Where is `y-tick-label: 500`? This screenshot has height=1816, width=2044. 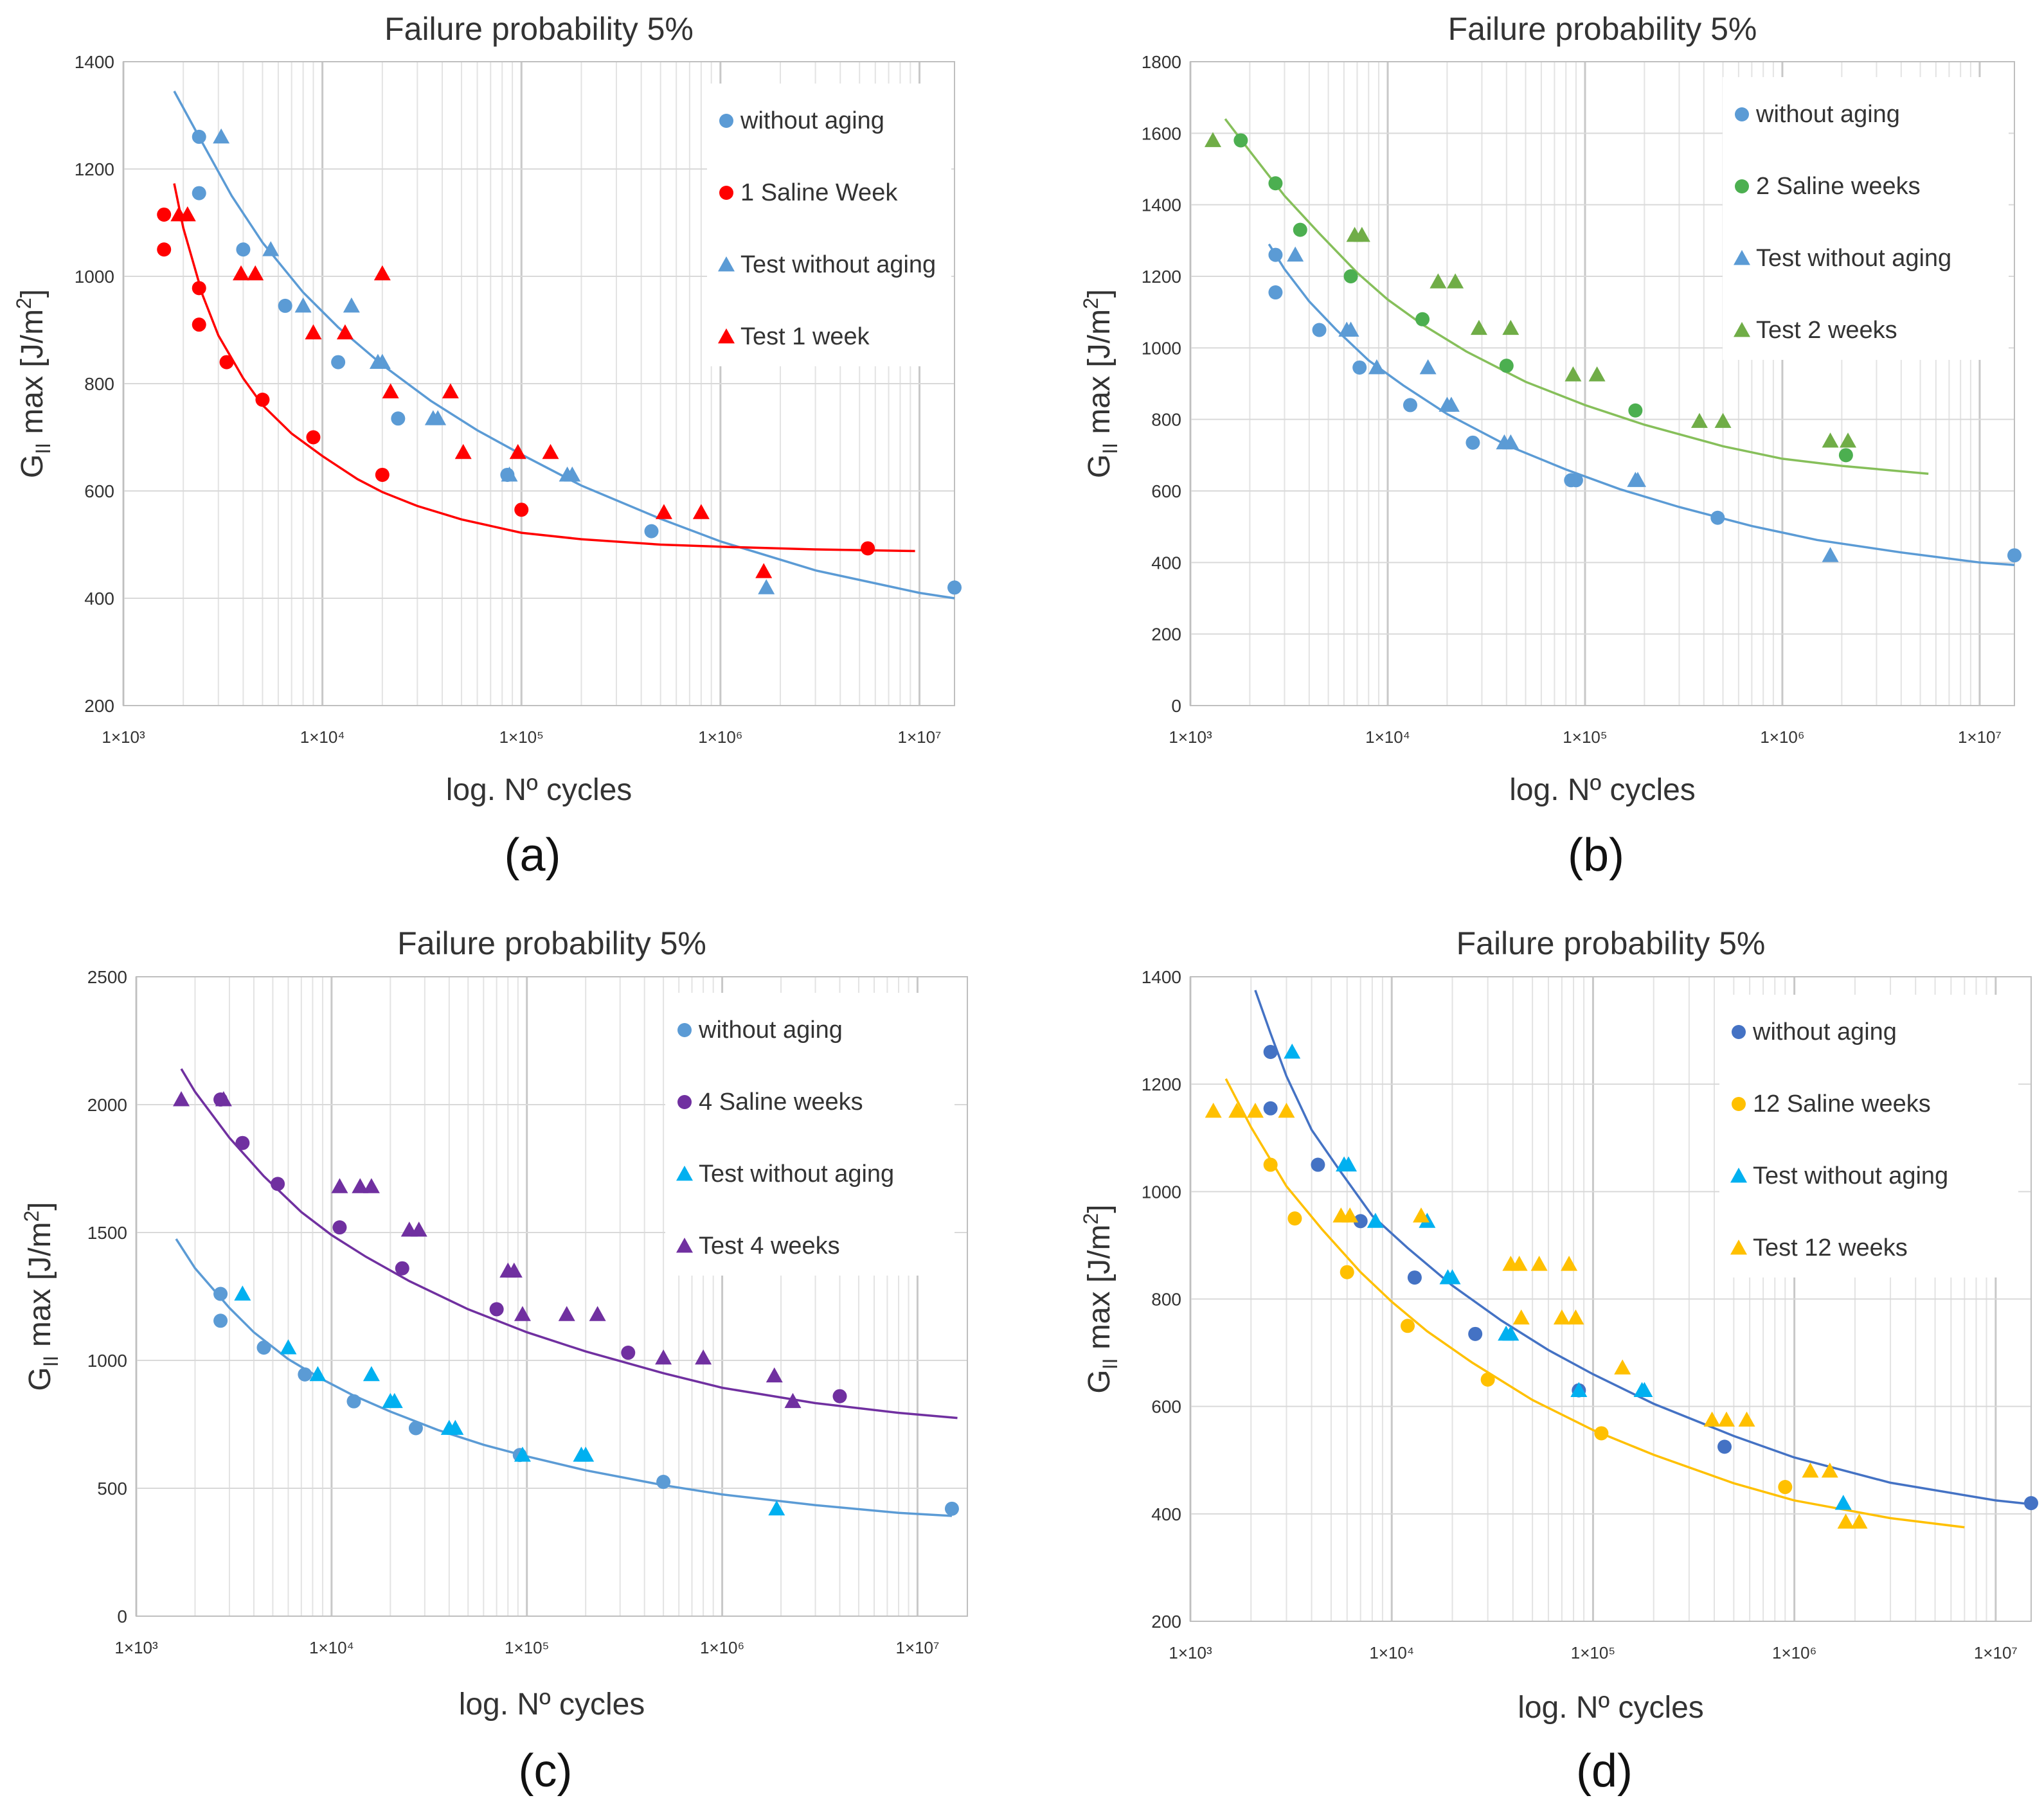
y-tick-label: 500 is located at coordinates (112, 1489).